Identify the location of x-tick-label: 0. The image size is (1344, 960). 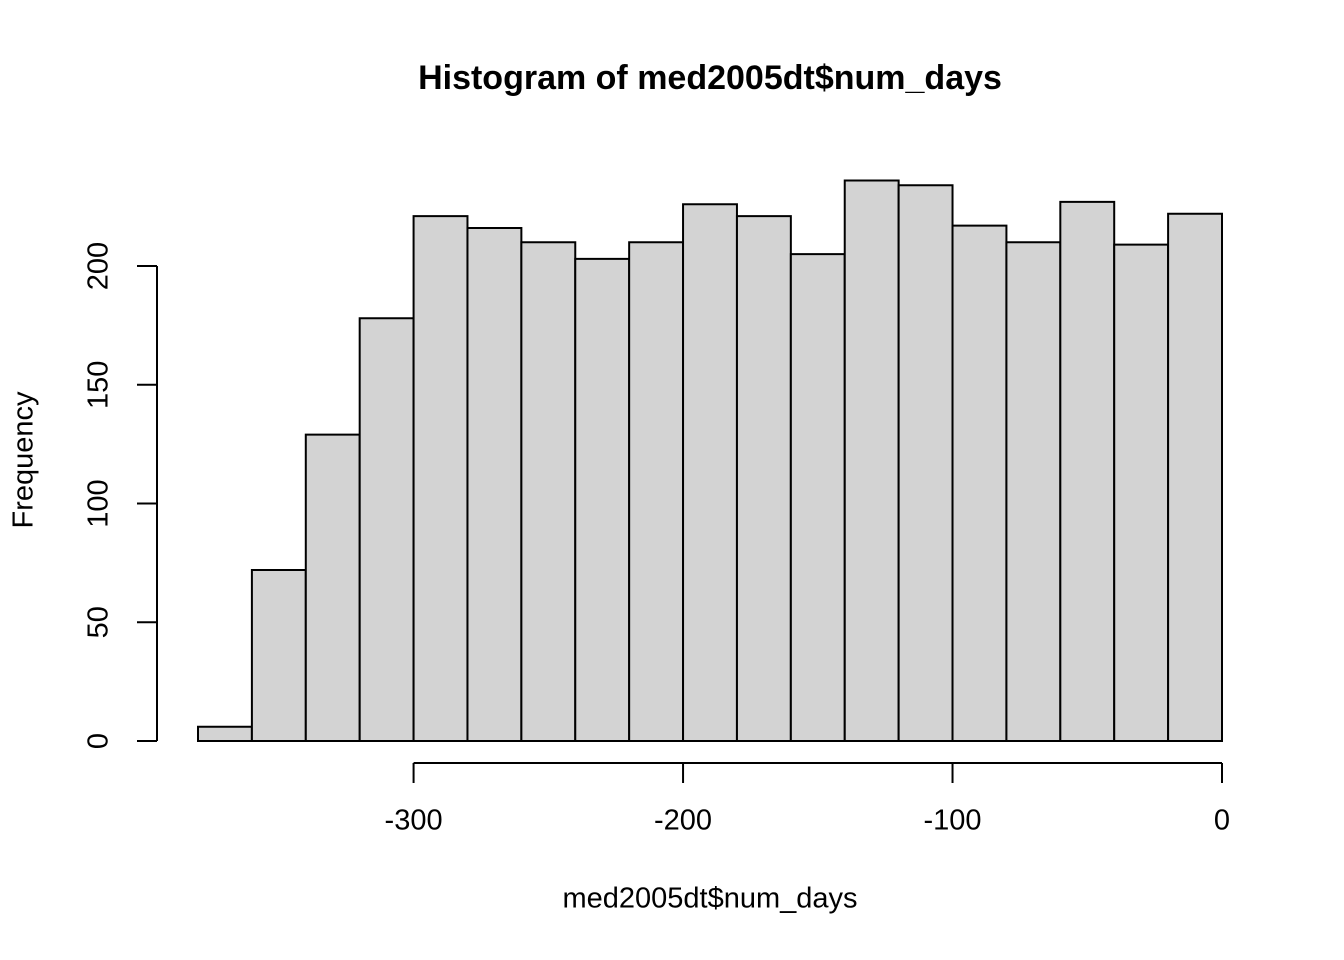
(1222, 821).